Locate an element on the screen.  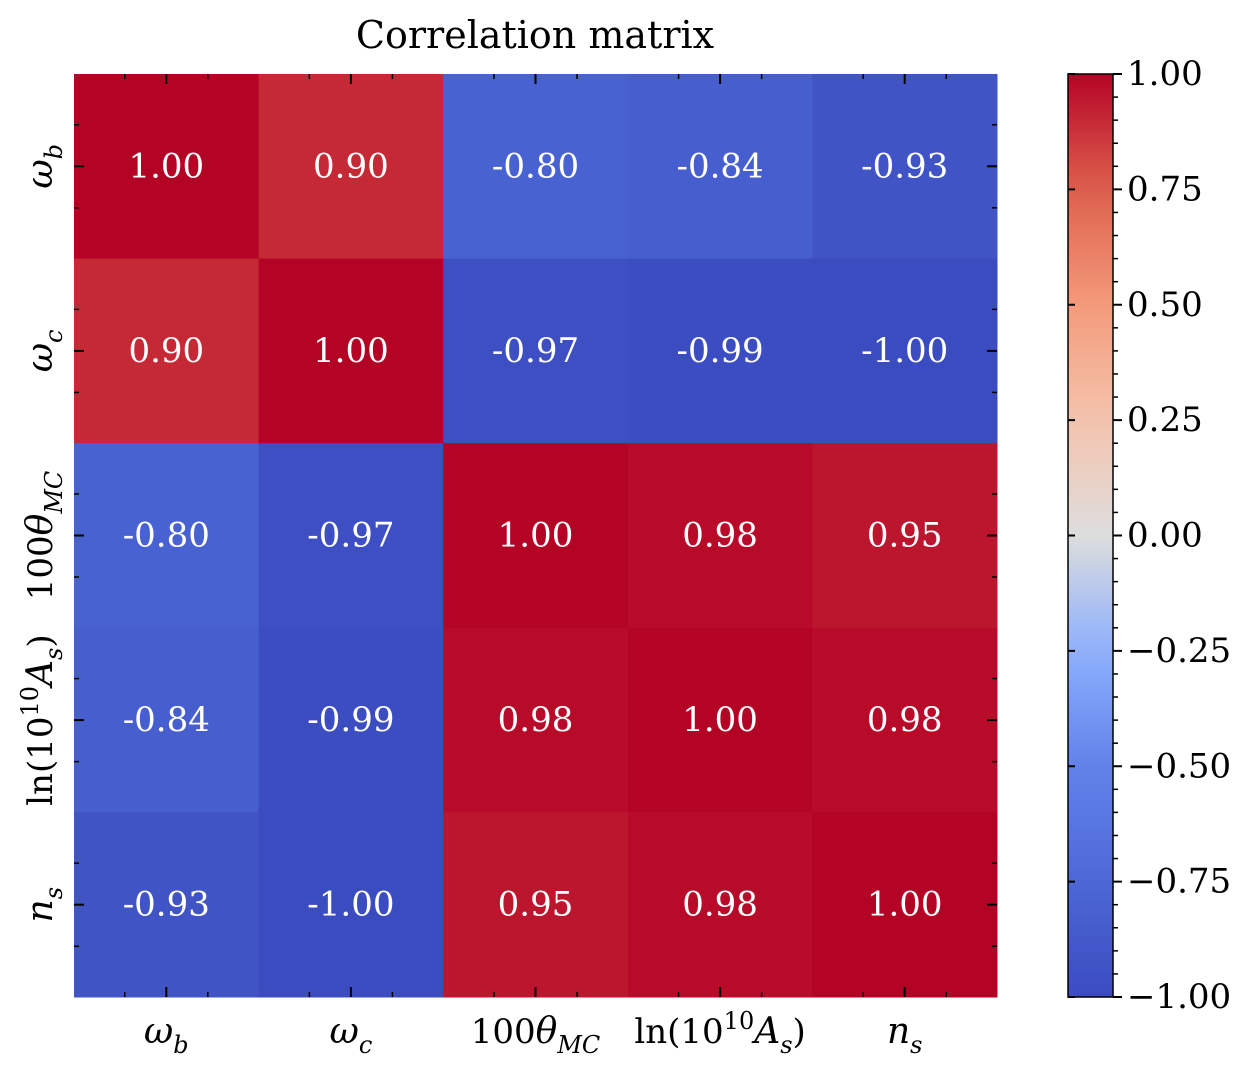
y-tick-label: ln(1010As) is located at coordinates (42, 719).